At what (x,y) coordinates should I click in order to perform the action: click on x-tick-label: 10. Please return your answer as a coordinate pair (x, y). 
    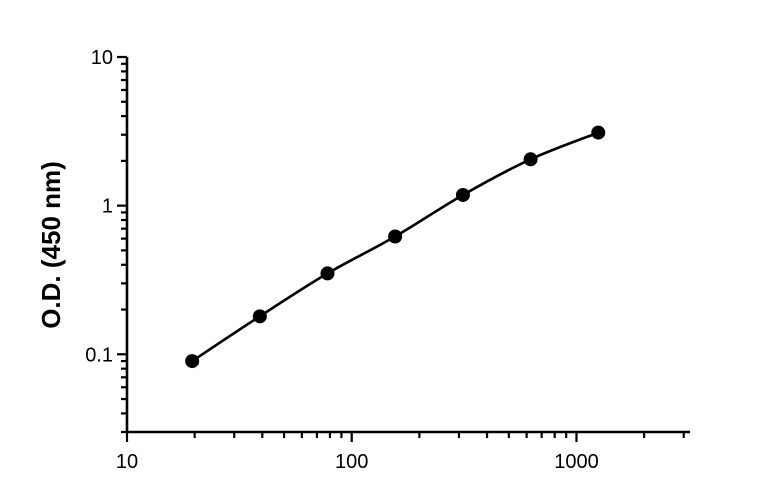
    Looking at the image, I should click on (127, 462).